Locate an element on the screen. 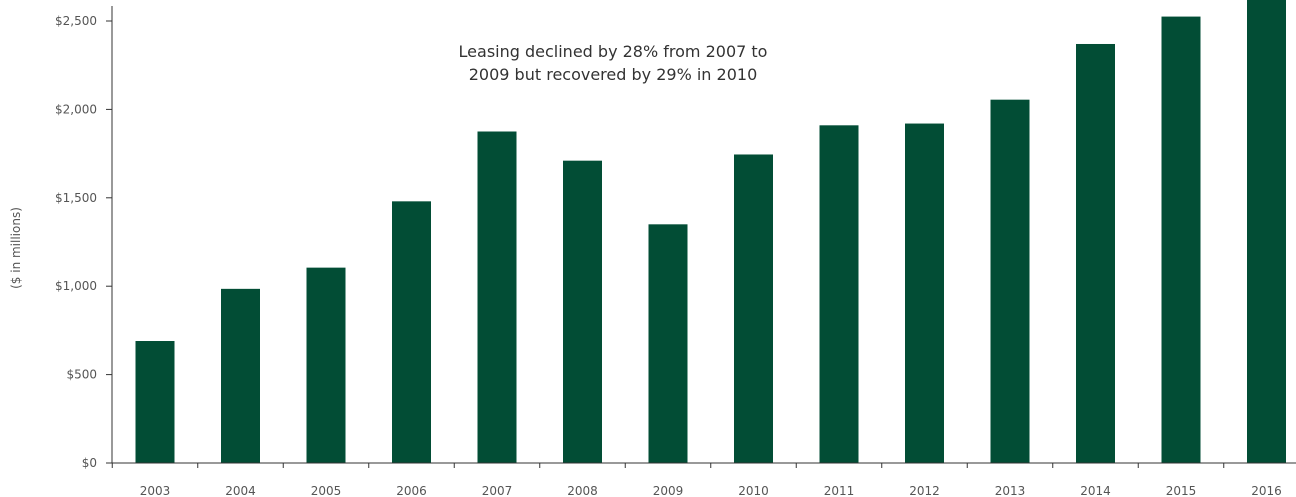 The width and height of the screenshot is (1296, 497). bar-2005 is located at coordinates (326, 365).